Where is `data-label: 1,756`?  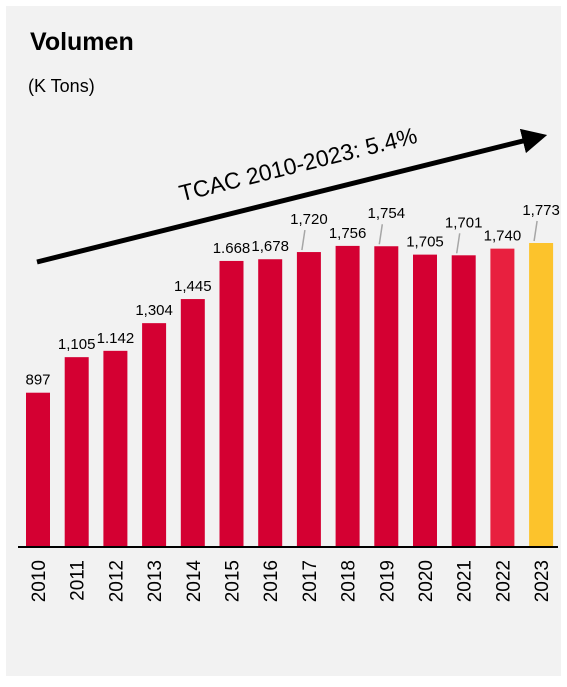
data-label: 1,756 is located at coordinates (348, 233).